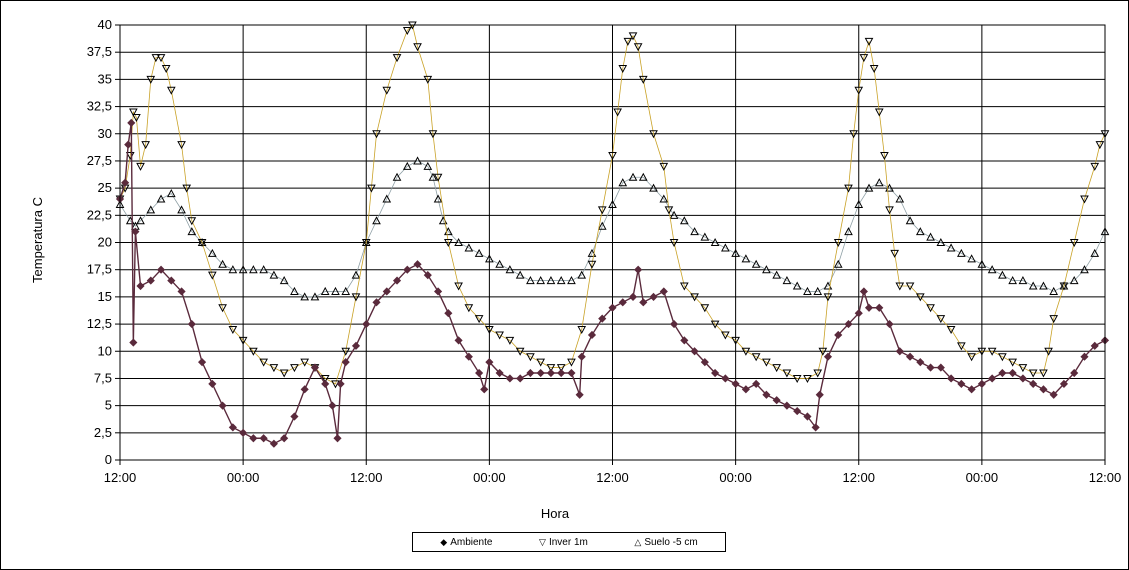 The width and height of the screenshot is (1129, 570). Describe the element at coordinates (105, 296) in the screenshot. I see `y-tick-label: 15` at that location.